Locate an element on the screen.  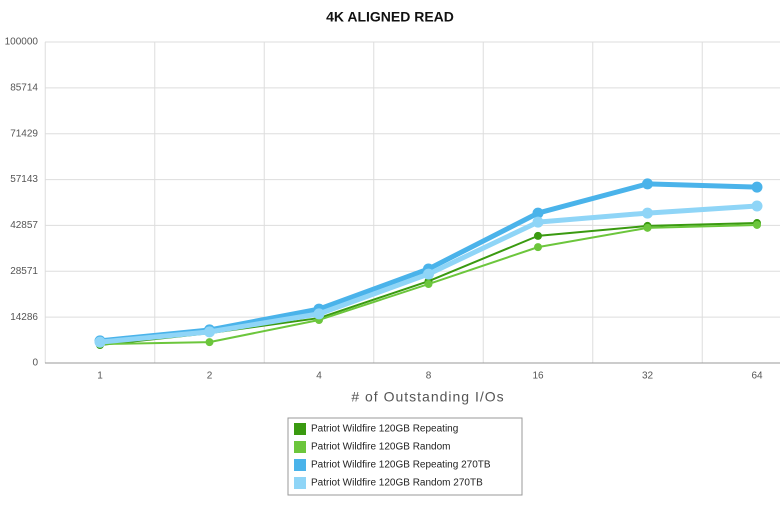
legend-label: Patriot Wildfire 120GB Repeating is located at coordinates (384, 429).